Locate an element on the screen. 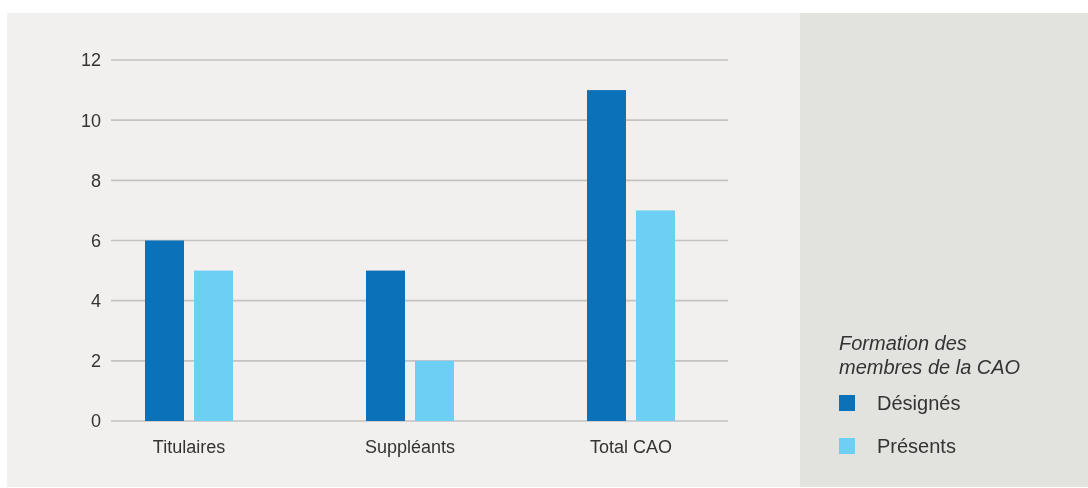 This screenshot has height=488, width=1088. y-tick-label: 4 is located at coordinates (95, 301).